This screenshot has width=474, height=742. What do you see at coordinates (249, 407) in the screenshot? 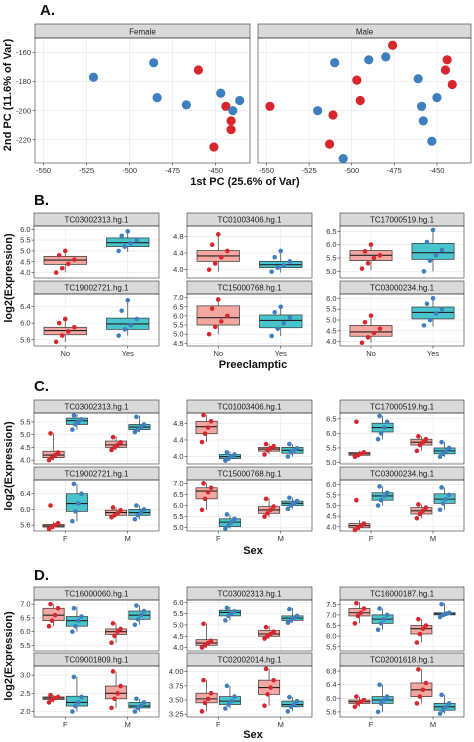
I see `panel-c-facet-tc01003406-hg-1-strip-label: TC01003406.hg.1` at bounding box center [249, 407].